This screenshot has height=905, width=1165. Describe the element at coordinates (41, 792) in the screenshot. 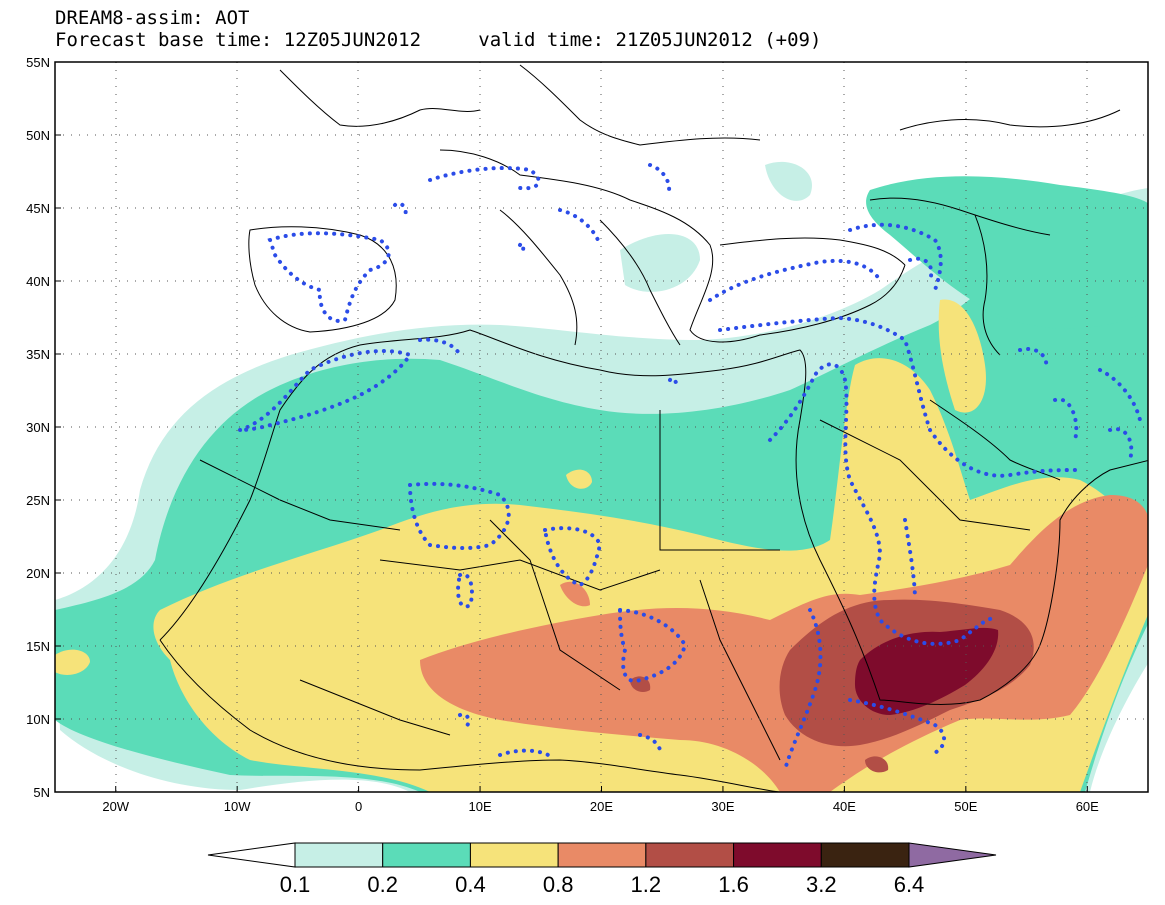

I see `lat-tick-label: 5N` at that location.